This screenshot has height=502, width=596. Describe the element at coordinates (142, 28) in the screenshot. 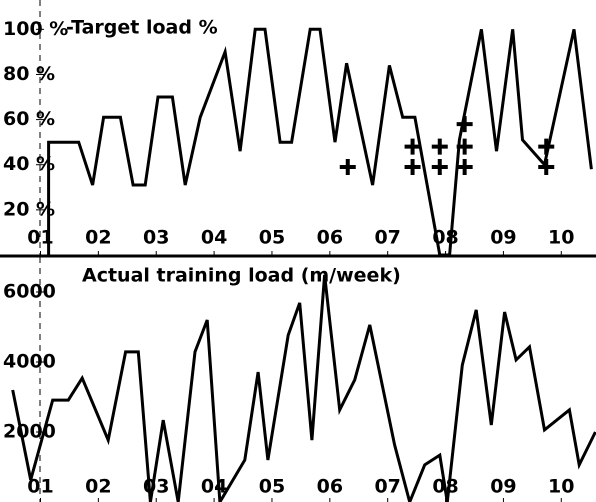

I see `chart-title: -Target load %` at that location.